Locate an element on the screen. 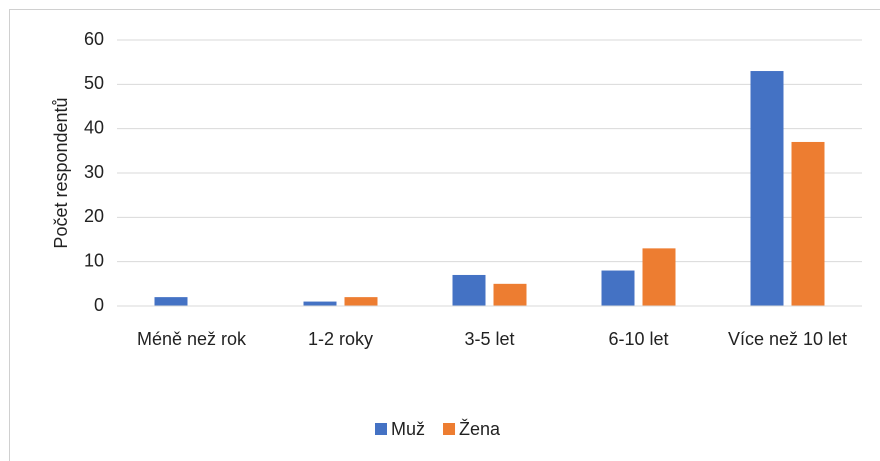  x-tick-label-box: 3-5 let is located at coordinates (489, 339).